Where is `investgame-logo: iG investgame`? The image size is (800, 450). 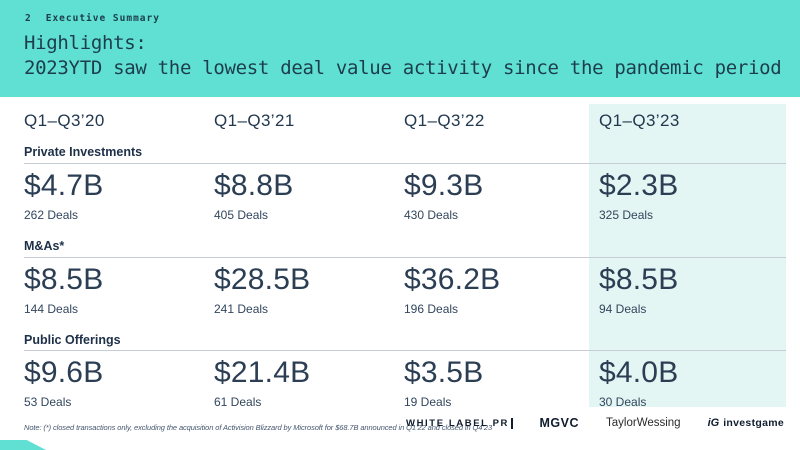
investgame-logo: iG investgame is located at coordinates (745, 423).